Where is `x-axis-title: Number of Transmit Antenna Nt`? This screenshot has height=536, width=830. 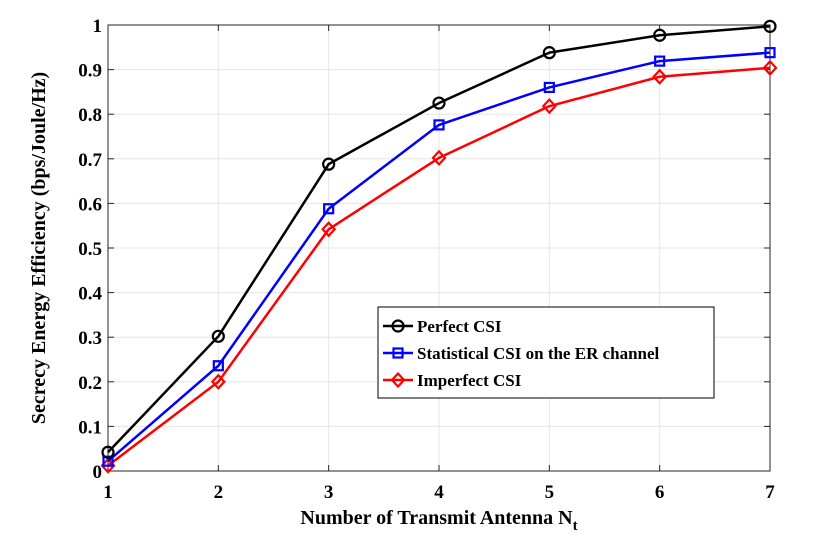 x-axis-title: Number of Transmit Antenna Nt is located at coordinates (438, 520).